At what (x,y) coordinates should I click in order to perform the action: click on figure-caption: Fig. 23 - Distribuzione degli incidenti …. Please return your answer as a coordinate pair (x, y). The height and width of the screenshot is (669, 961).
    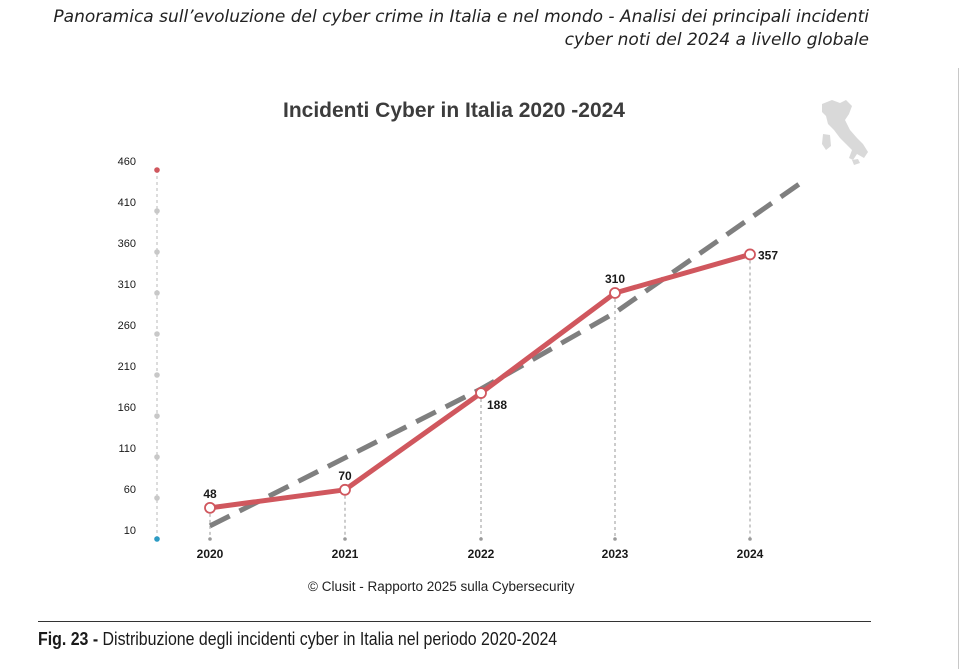
    Looking at the image, I should click on (297, 639).